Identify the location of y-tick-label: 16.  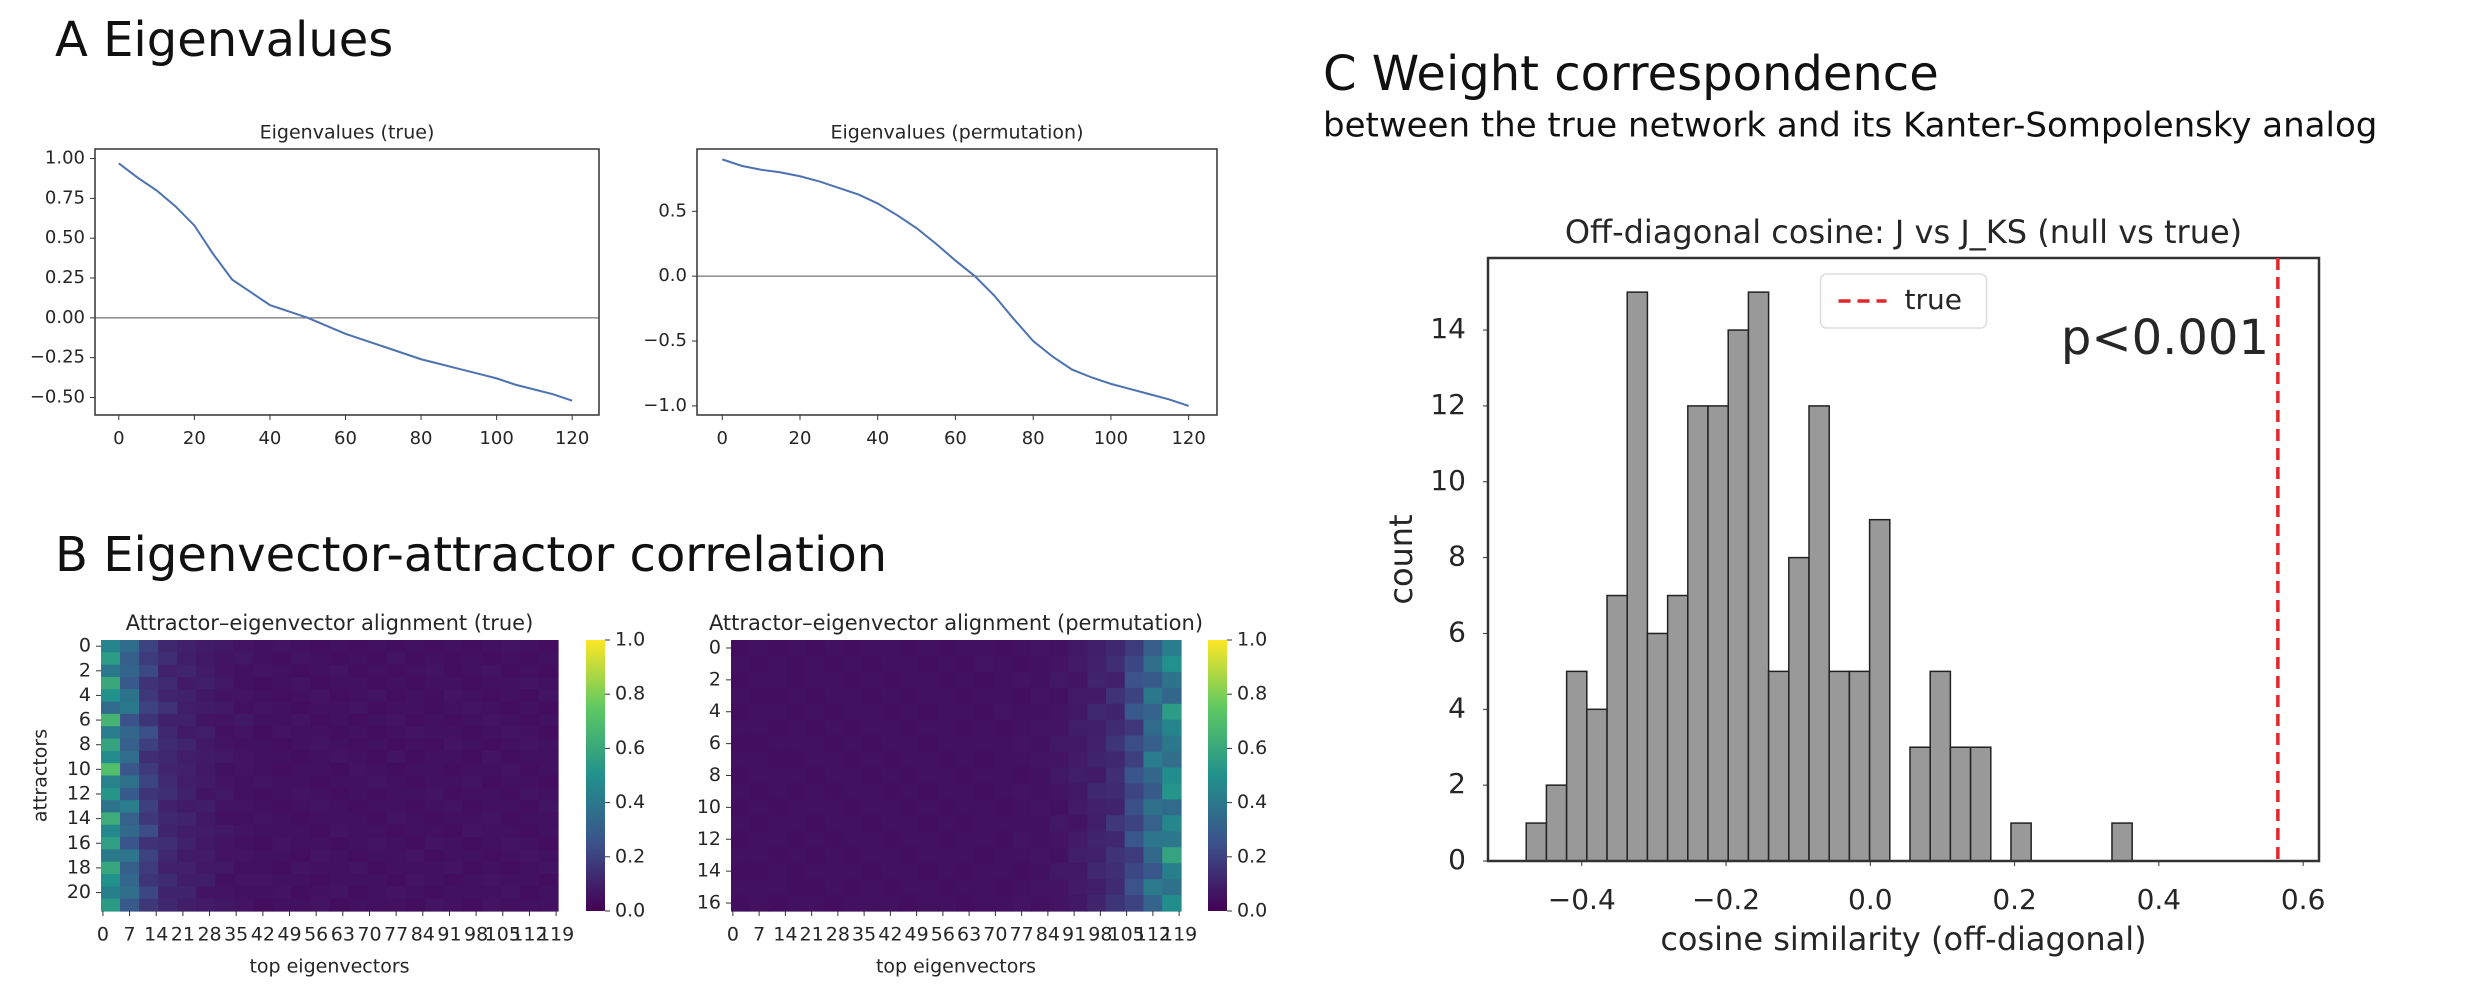
(709, 903).